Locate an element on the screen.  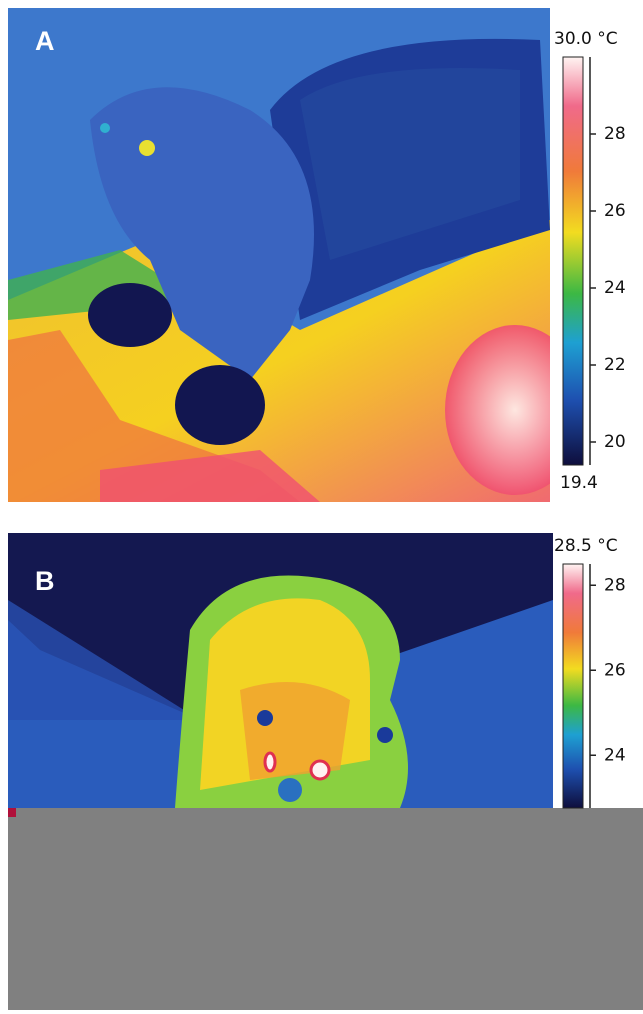
panel-label: A is located at coordinates (45, 41).